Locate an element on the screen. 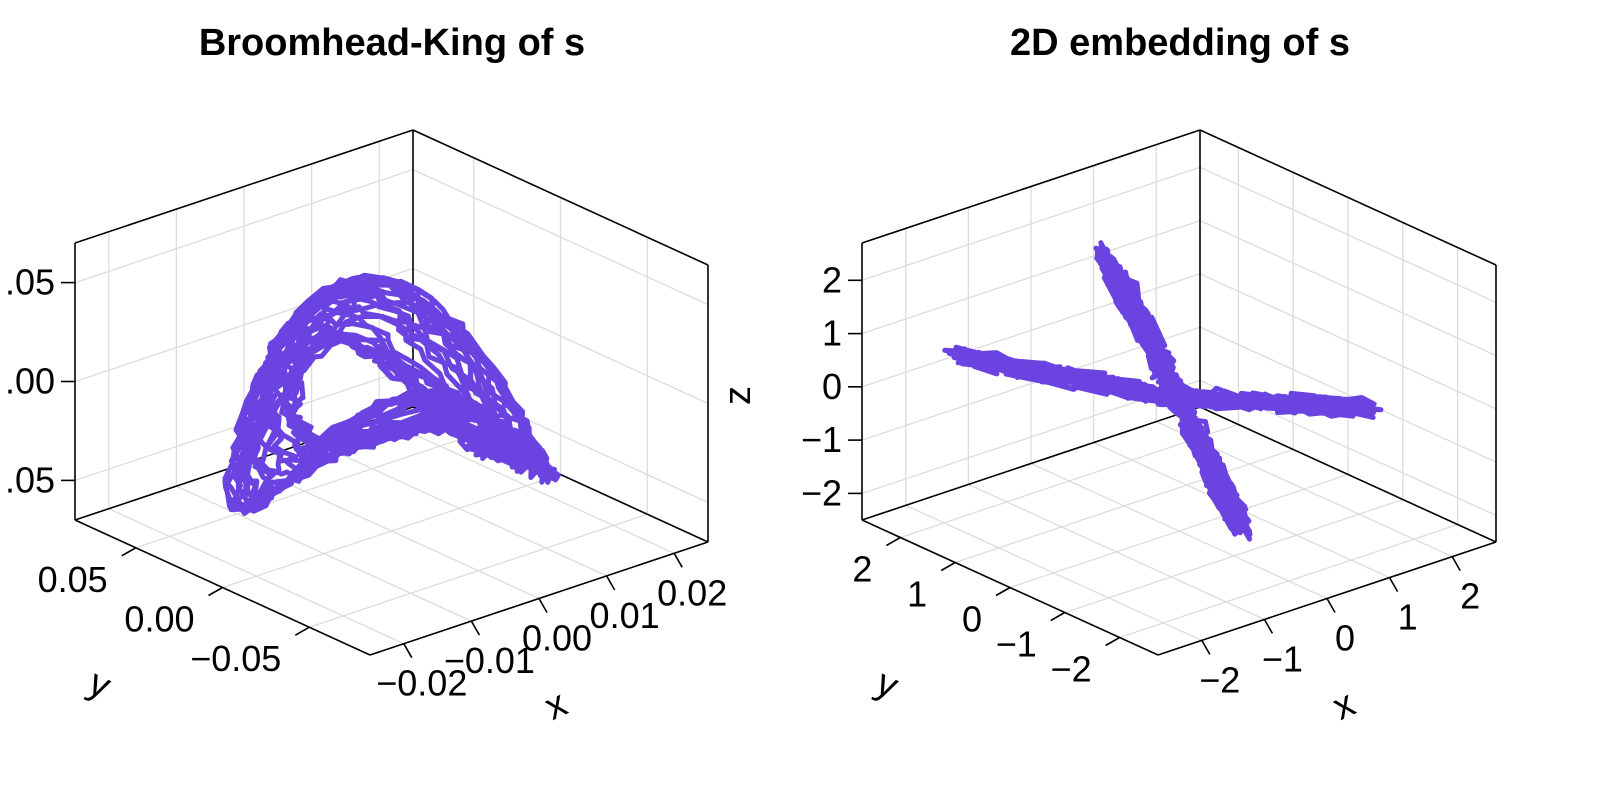 This screenshot has height=800, width=1600. y-tick-label: 1 is located at coordinates (917, 594).